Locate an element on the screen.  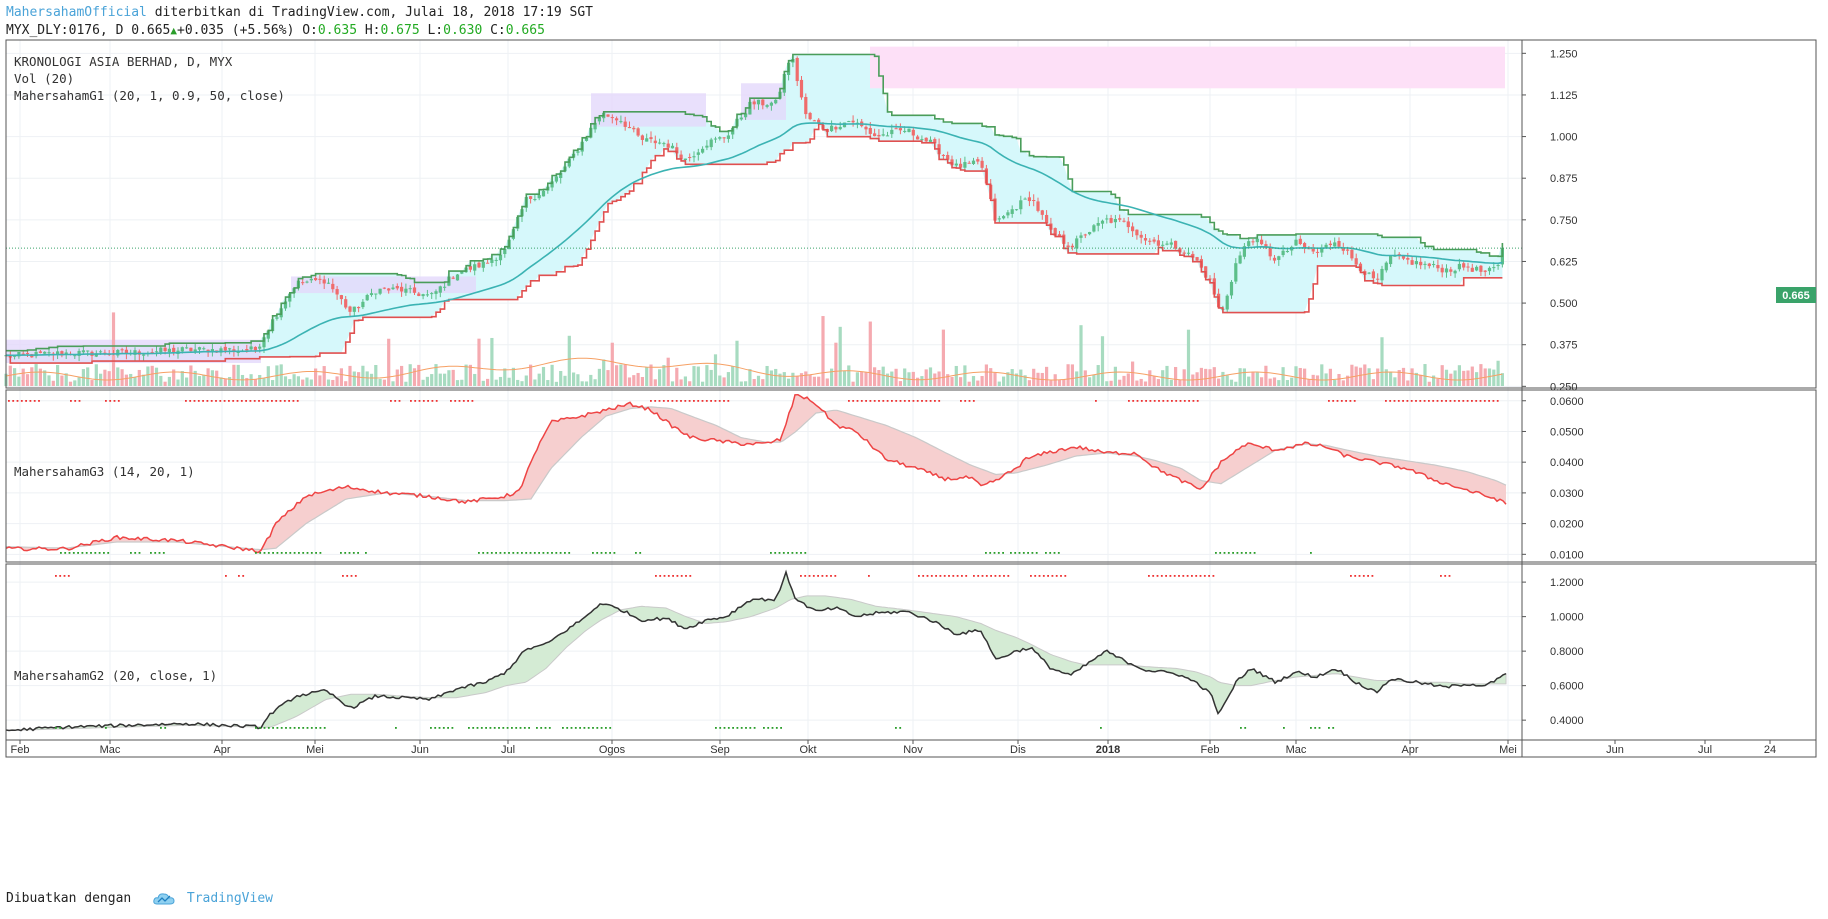
up-triangle-icon: ▲ is located at coordinates (173, 30).